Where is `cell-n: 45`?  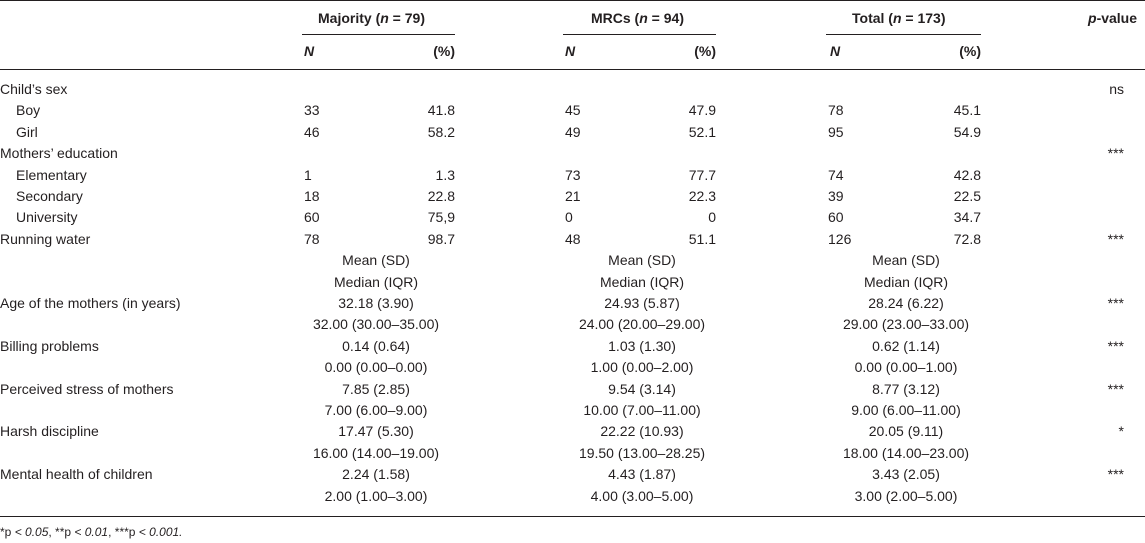
cell-n: 45 is located at coordinates (573, 110).